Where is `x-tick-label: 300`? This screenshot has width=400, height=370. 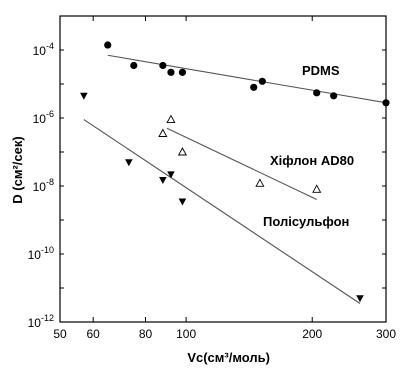 x-tick-label: 300 is located at coordinates (386, 334).